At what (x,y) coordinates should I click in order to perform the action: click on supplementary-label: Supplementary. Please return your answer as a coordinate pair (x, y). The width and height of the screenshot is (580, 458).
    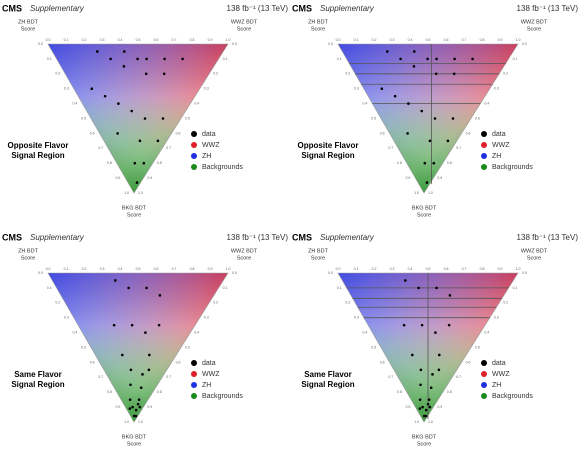
    Looking at the image, I should click on (57, 237).